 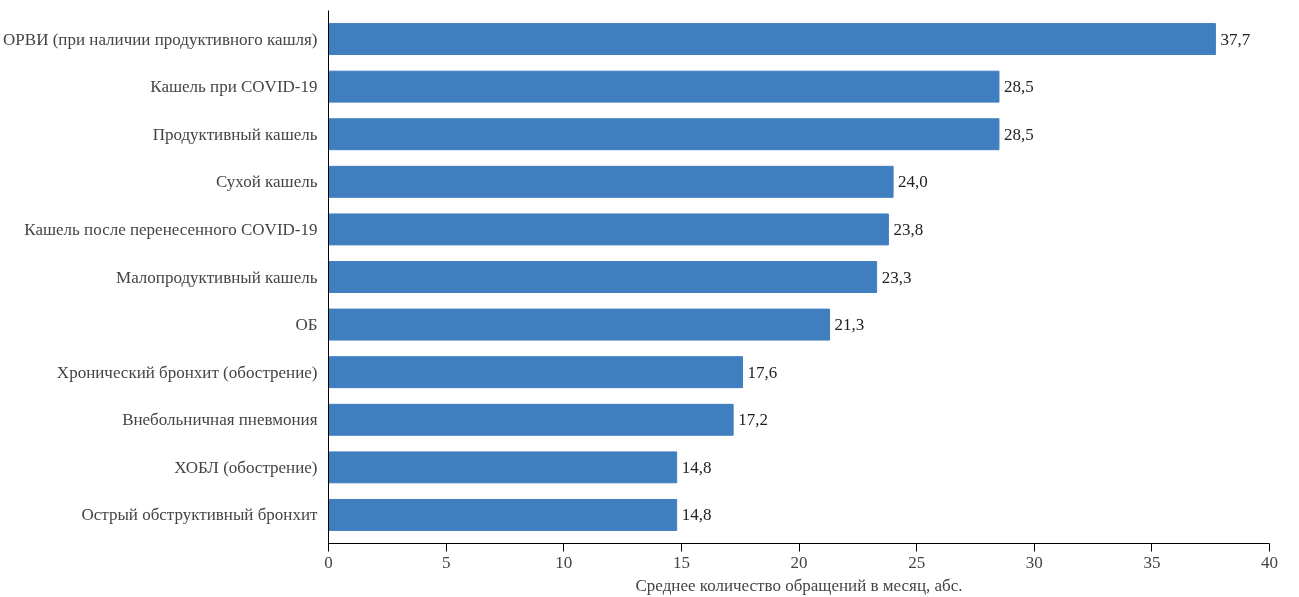 What do you see at coordinates (235, 134) in the screenshot?
I see `y-tick-label: Продуктивный кашель` at bounding box center [235, 134].